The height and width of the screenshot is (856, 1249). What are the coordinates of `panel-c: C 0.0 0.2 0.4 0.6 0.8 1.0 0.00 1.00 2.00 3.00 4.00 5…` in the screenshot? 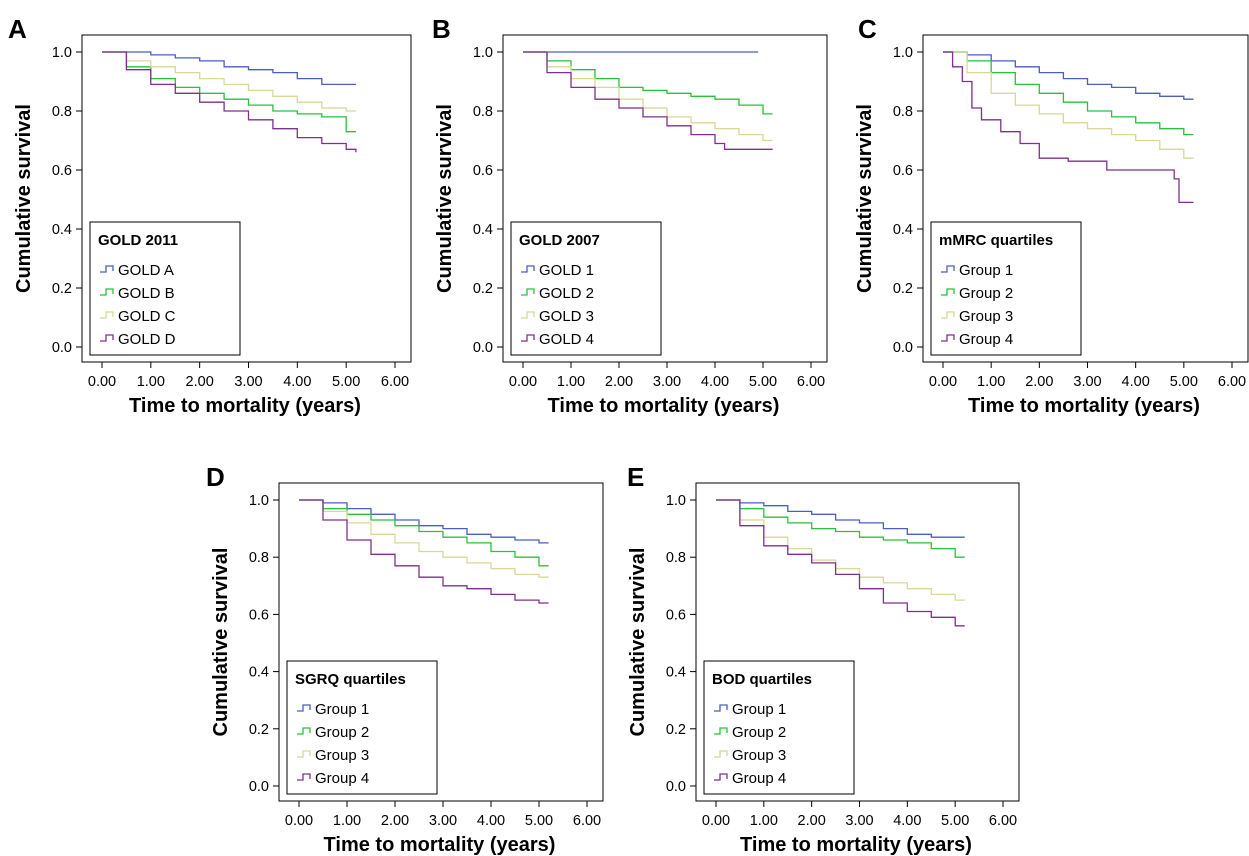 It's located at (1051, 215).